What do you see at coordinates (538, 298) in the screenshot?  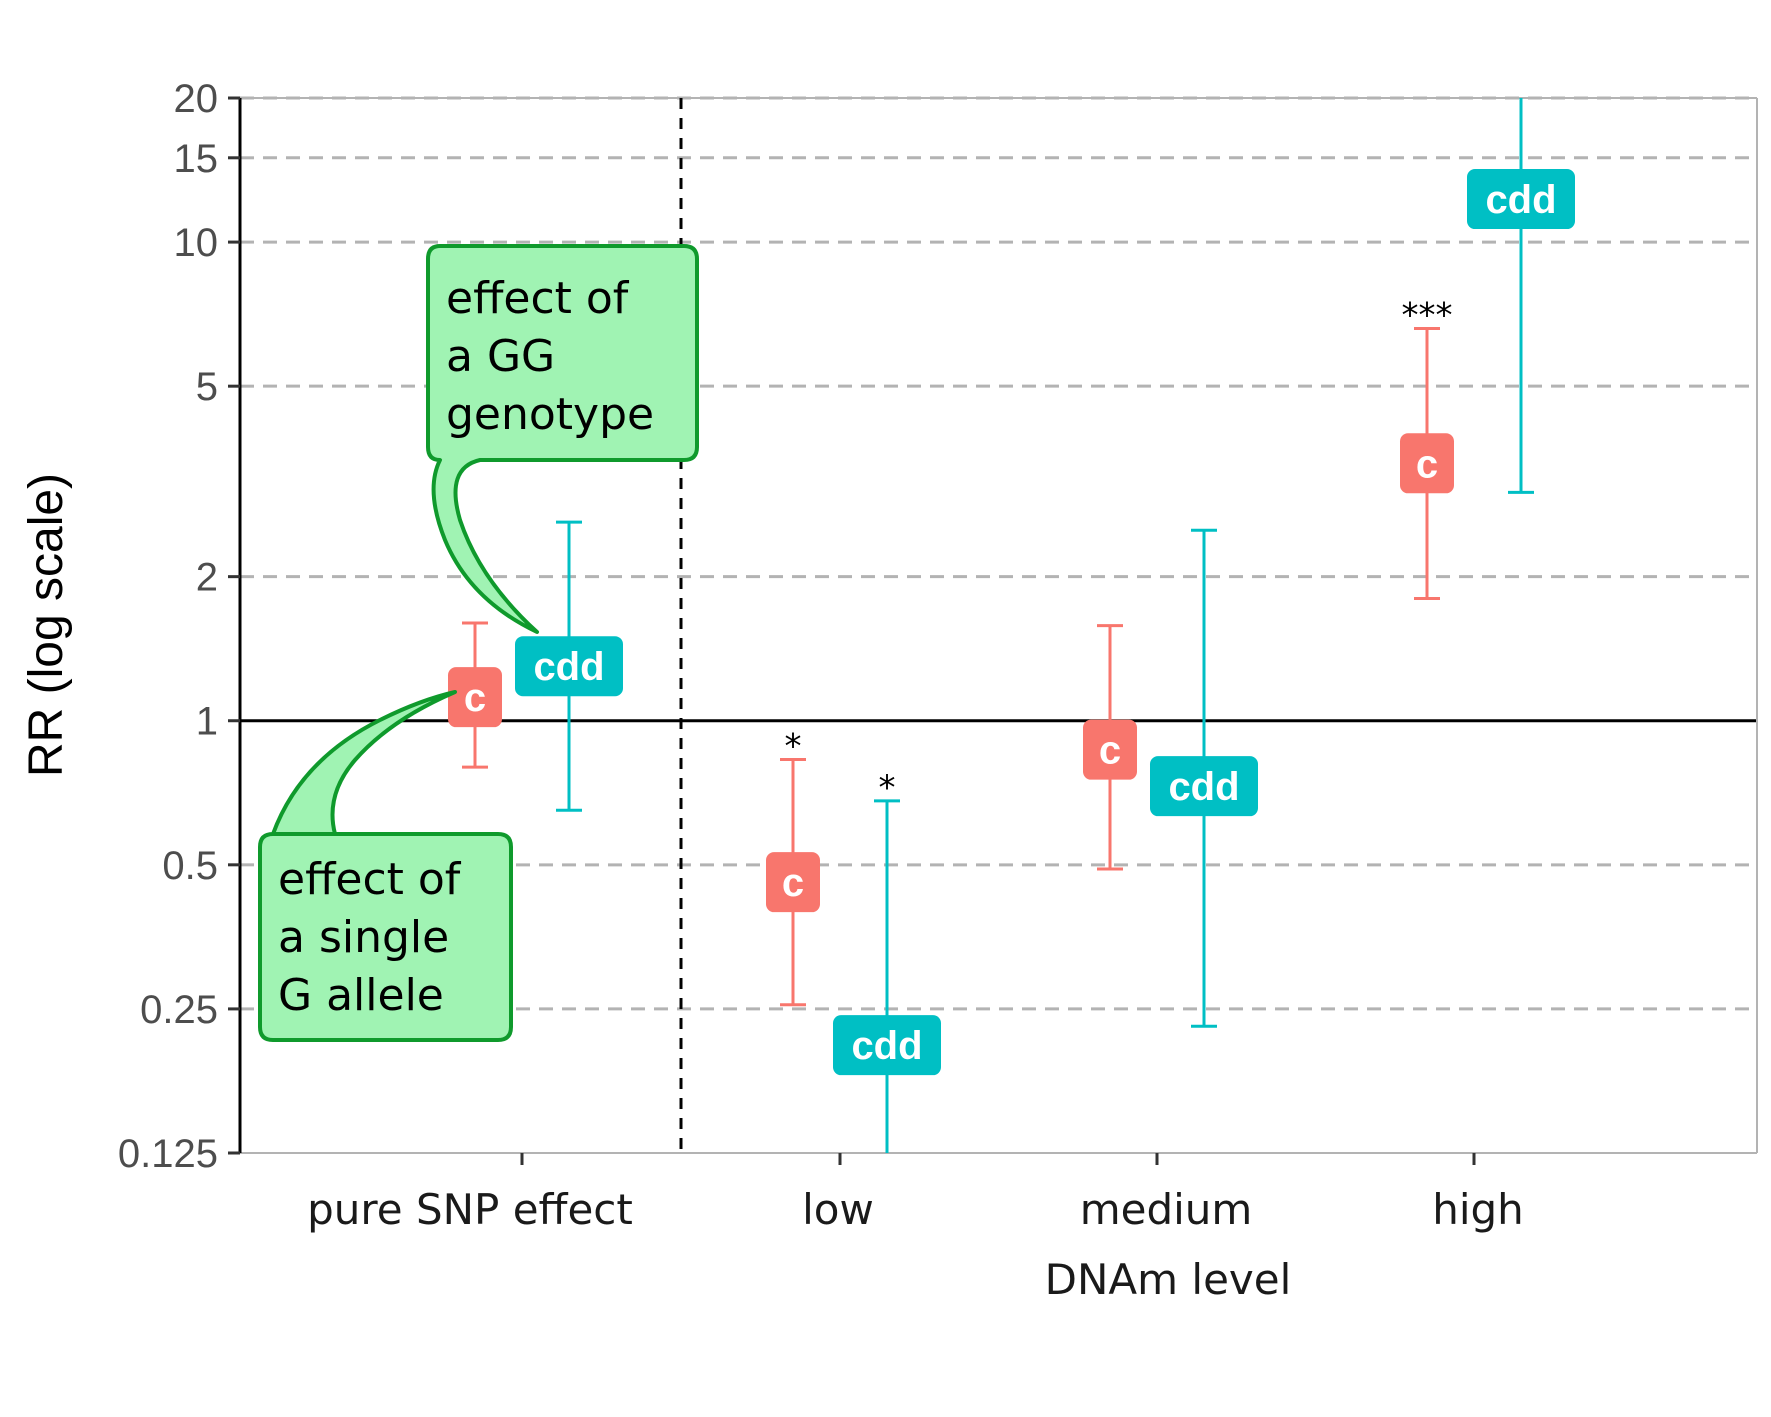 I see `callout-gg-line-1: effect of` at bounding box center [538, 298].